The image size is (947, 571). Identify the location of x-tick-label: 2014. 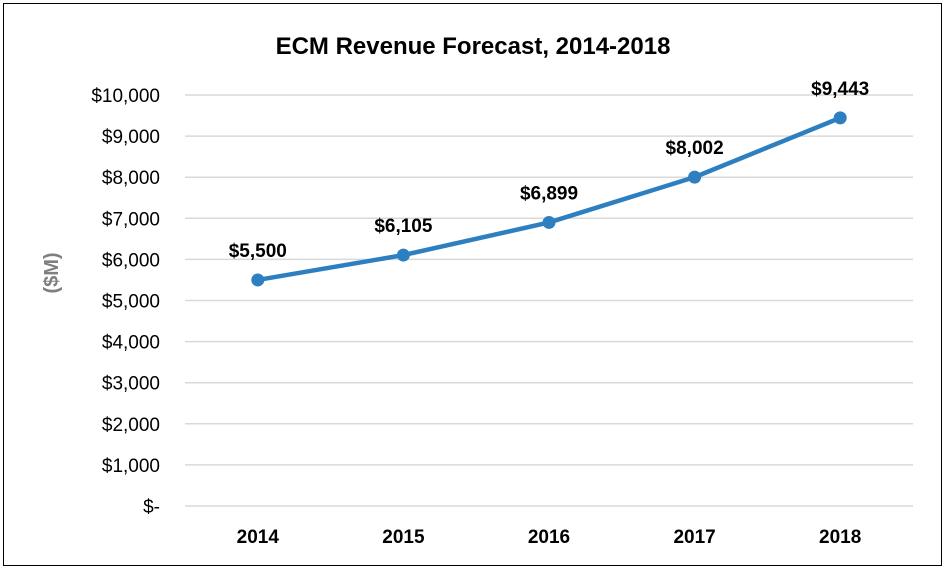
(258, 537).